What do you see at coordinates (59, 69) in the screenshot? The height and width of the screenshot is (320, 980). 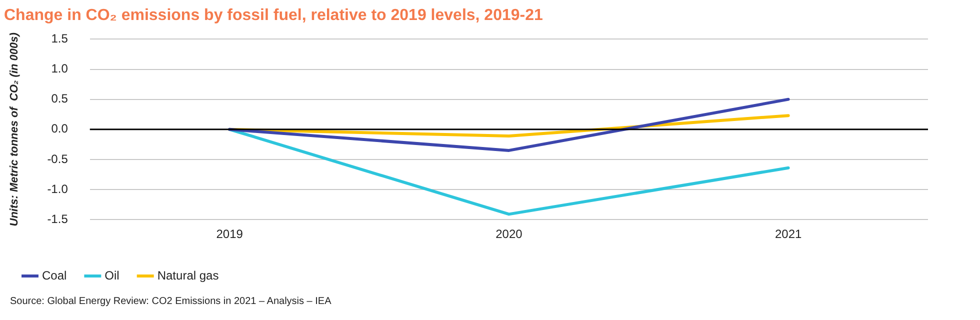 I see `y-tick-label: 1.0` at bounding box center [59, 69].